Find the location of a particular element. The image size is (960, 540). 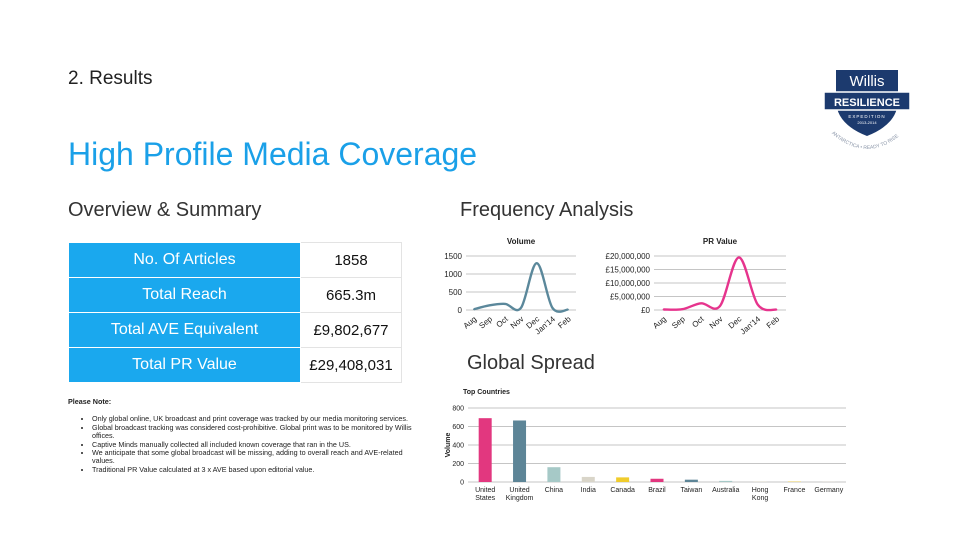

x-tick-label: Canada is located at coordinates (622, 490).